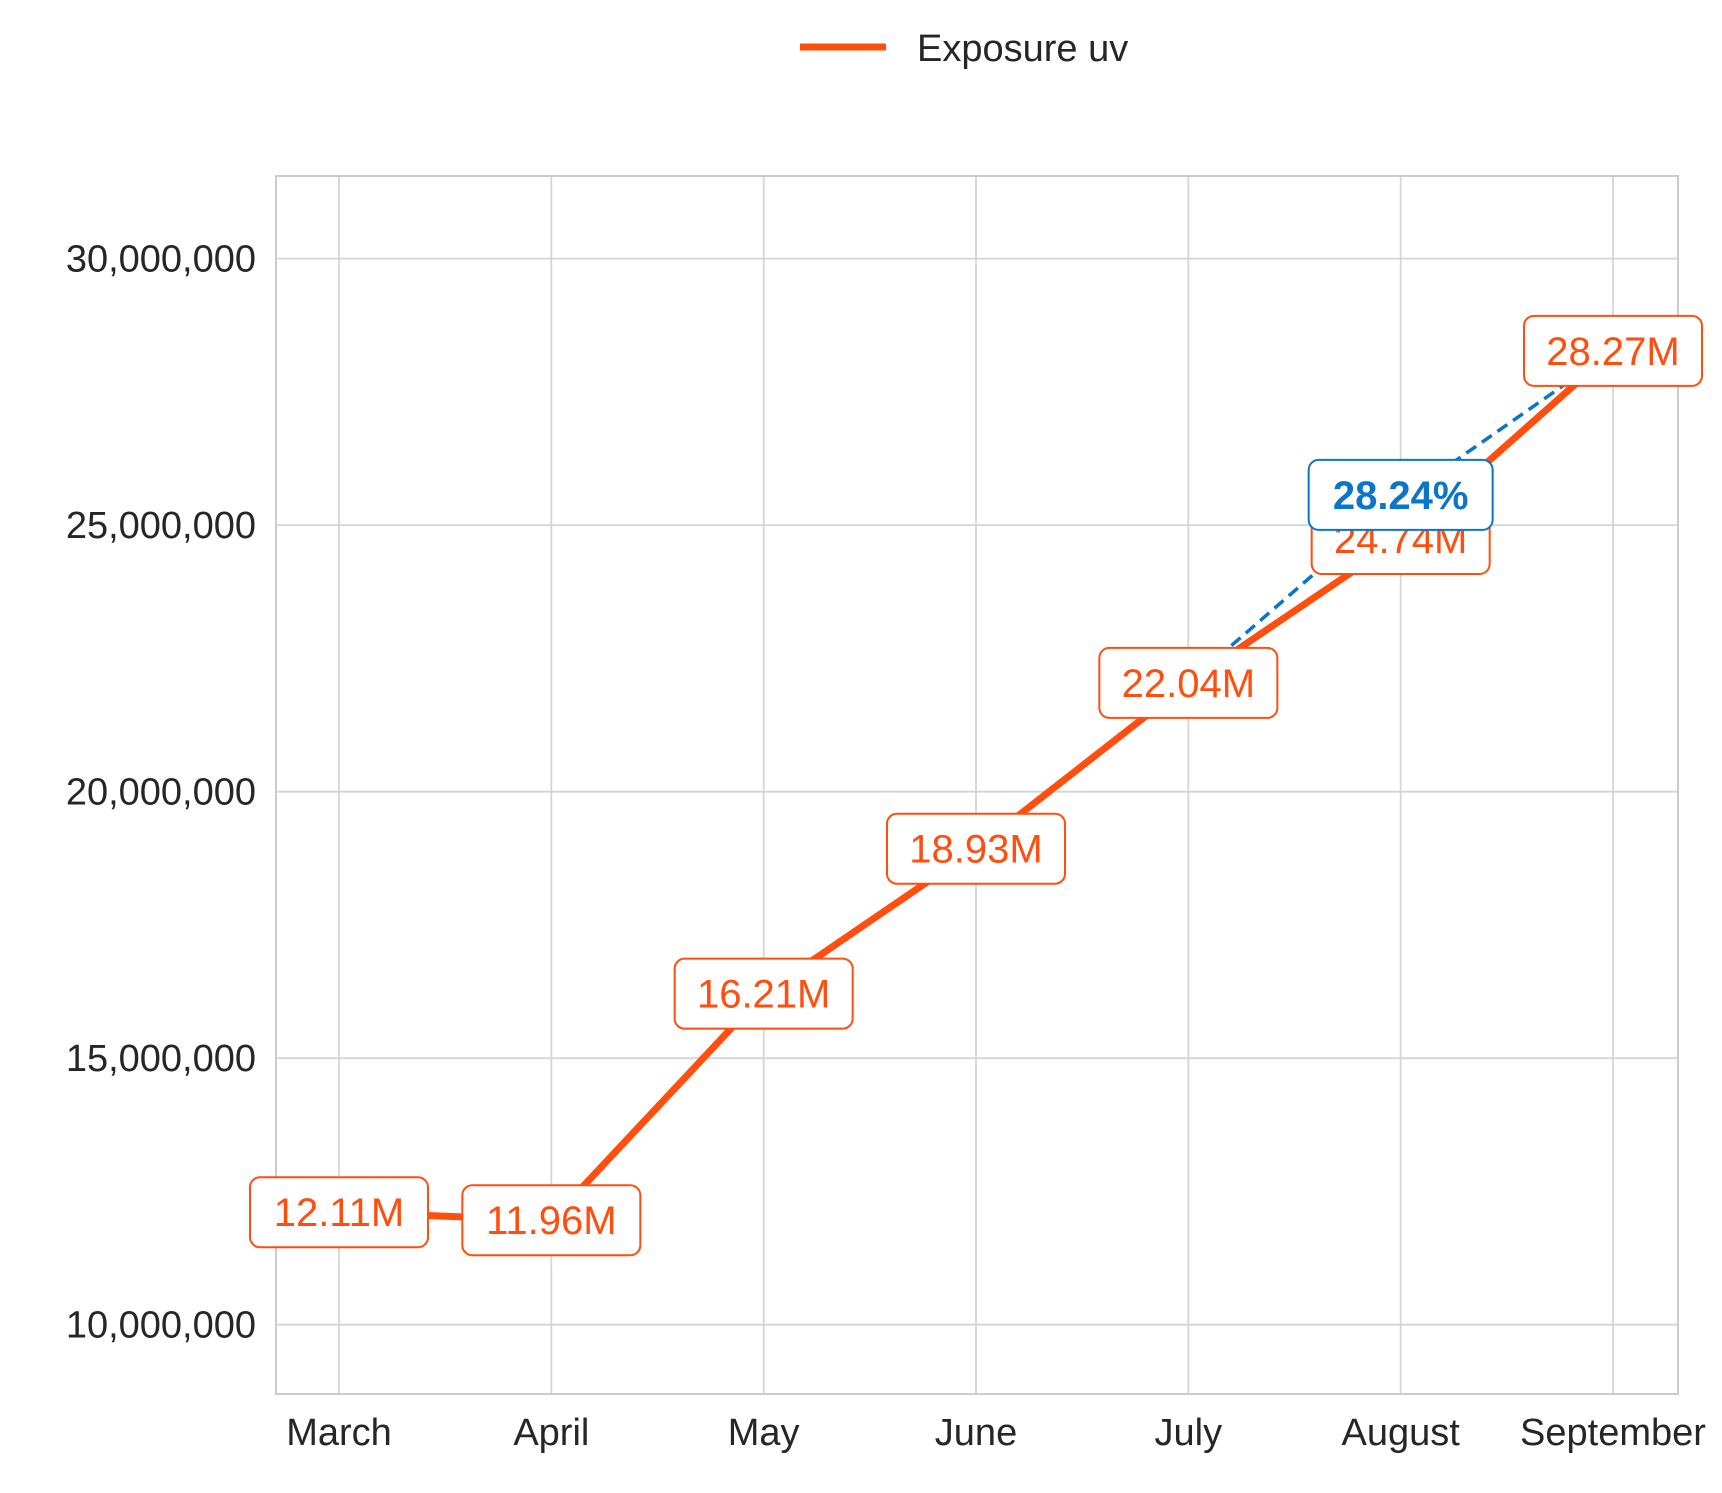 The image size is (1722, 1493). I want to click on x-tick-label: May, so click(764, 1433).